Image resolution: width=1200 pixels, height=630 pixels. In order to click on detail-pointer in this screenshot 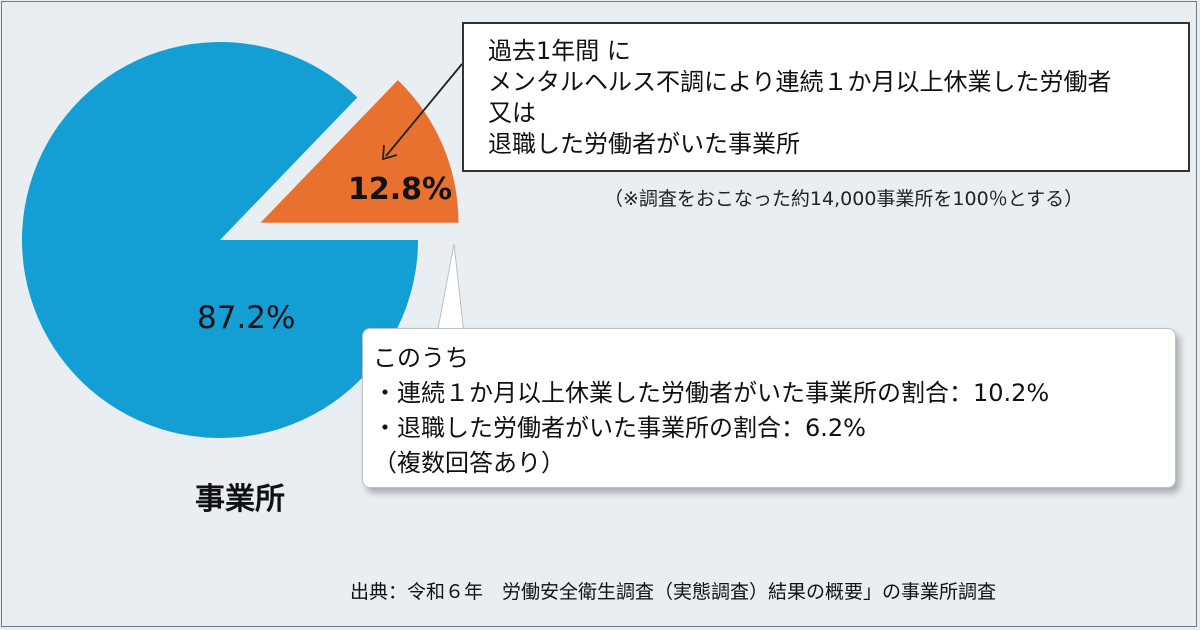, I will do `click(450, 289)`.